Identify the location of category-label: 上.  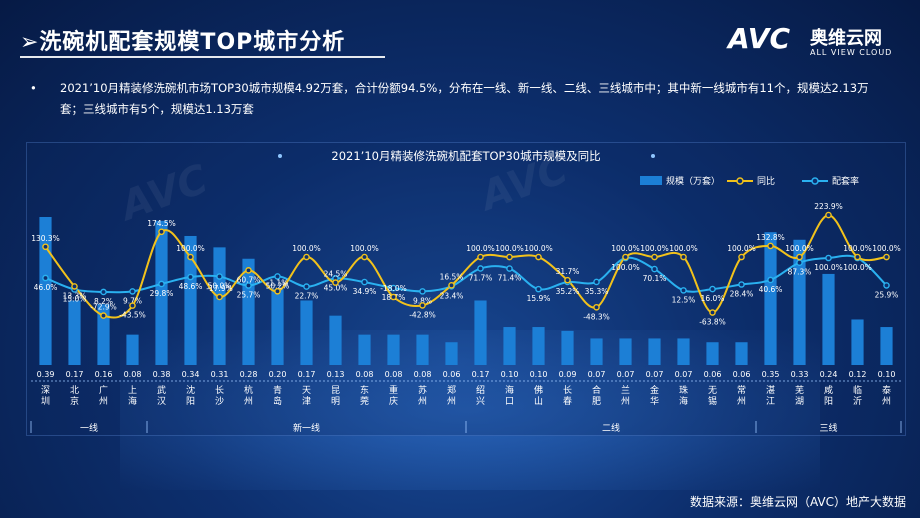
(132, 390).